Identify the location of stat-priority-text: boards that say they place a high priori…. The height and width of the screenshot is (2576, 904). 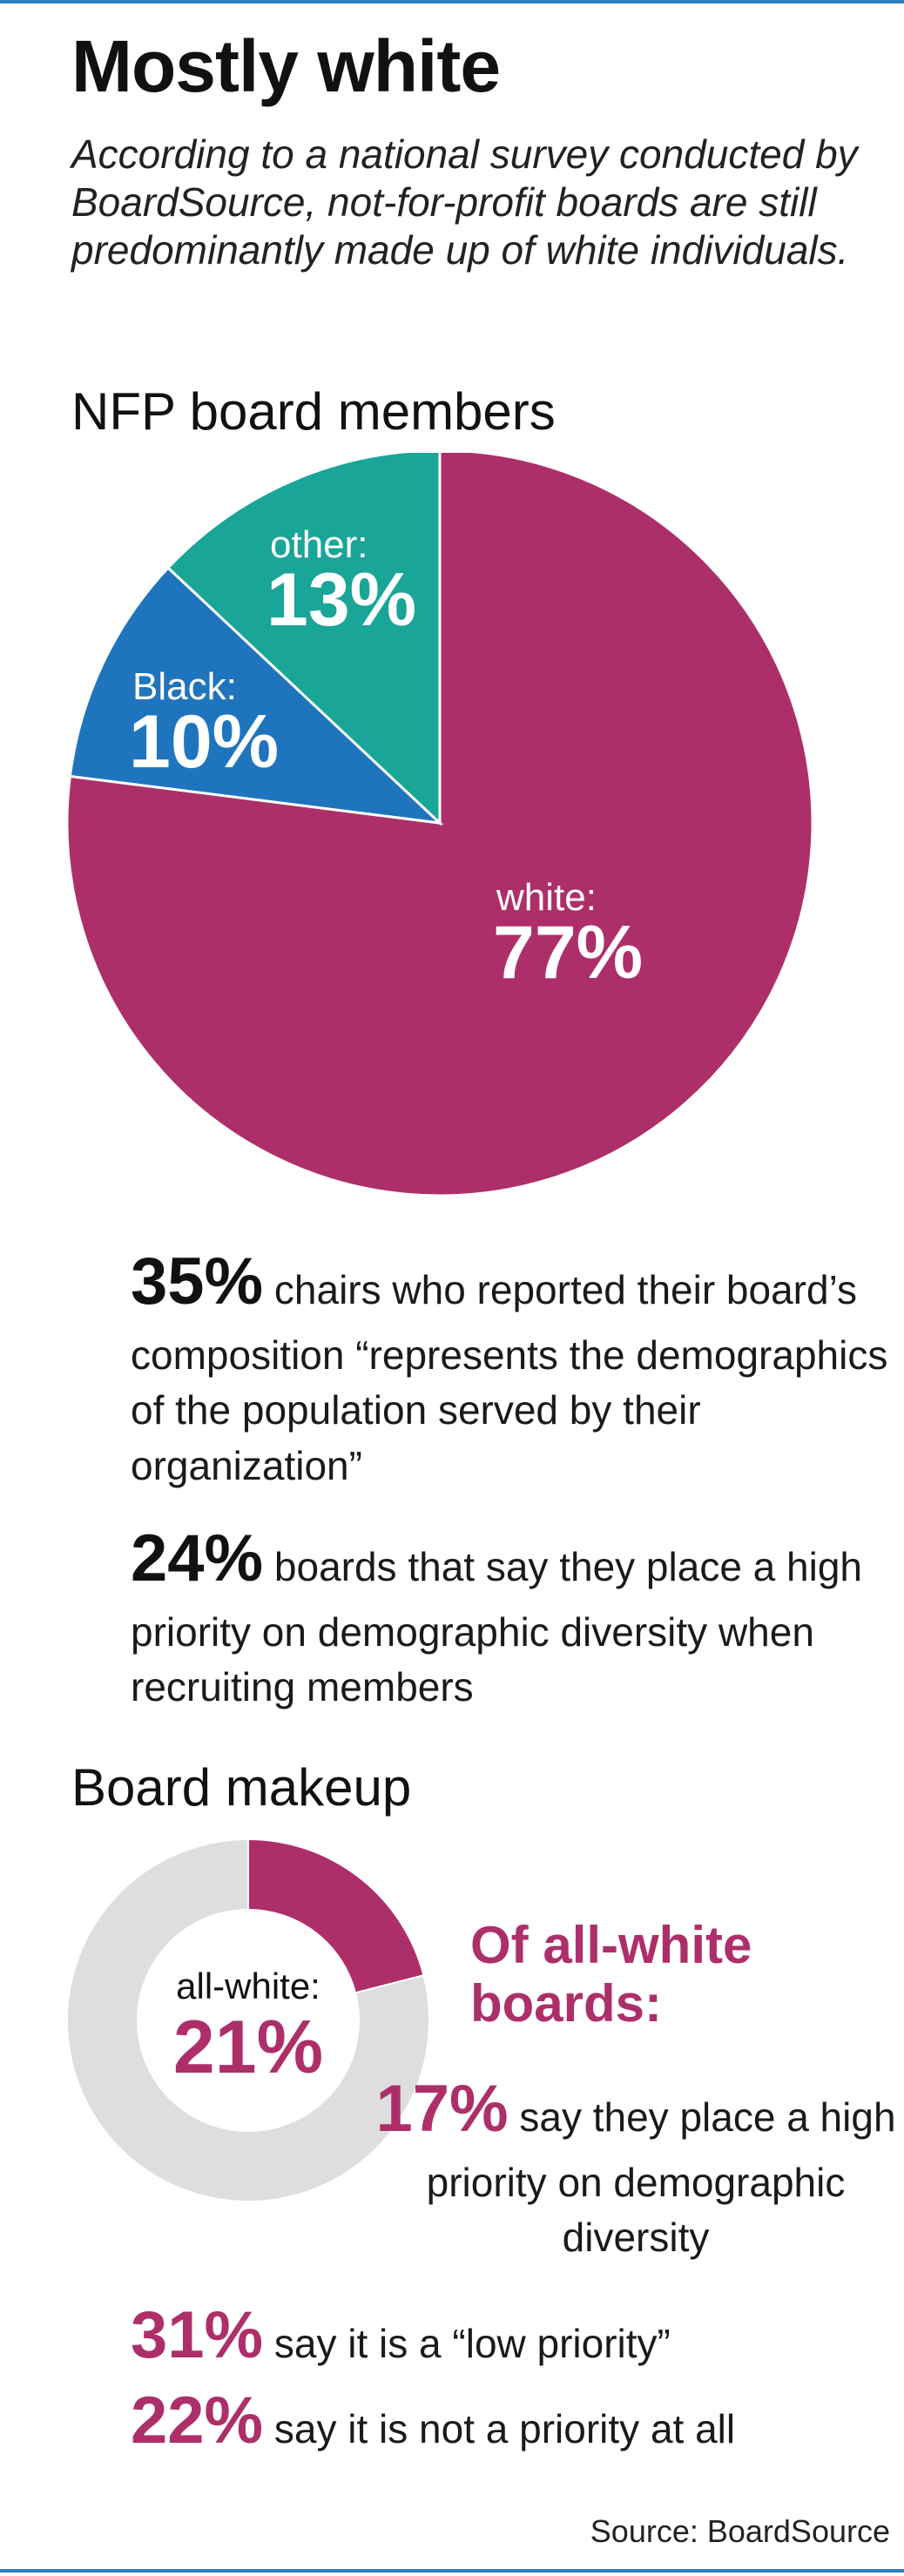
(497, 1627).